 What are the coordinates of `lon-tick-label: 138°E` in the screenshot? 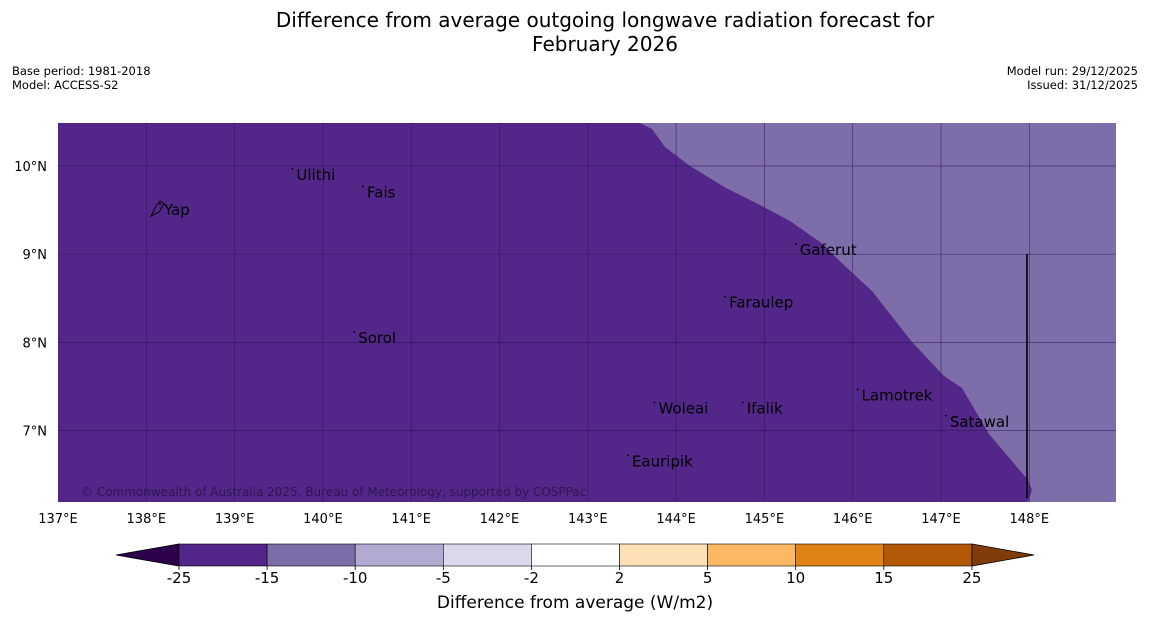 It's located at (147, 519).